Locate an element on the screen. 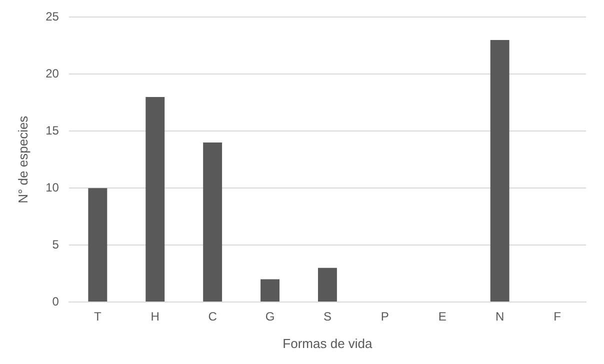 The height and width of the screenshot is (364, 604). x-tick-label: S is located at coordinates (327, 317).